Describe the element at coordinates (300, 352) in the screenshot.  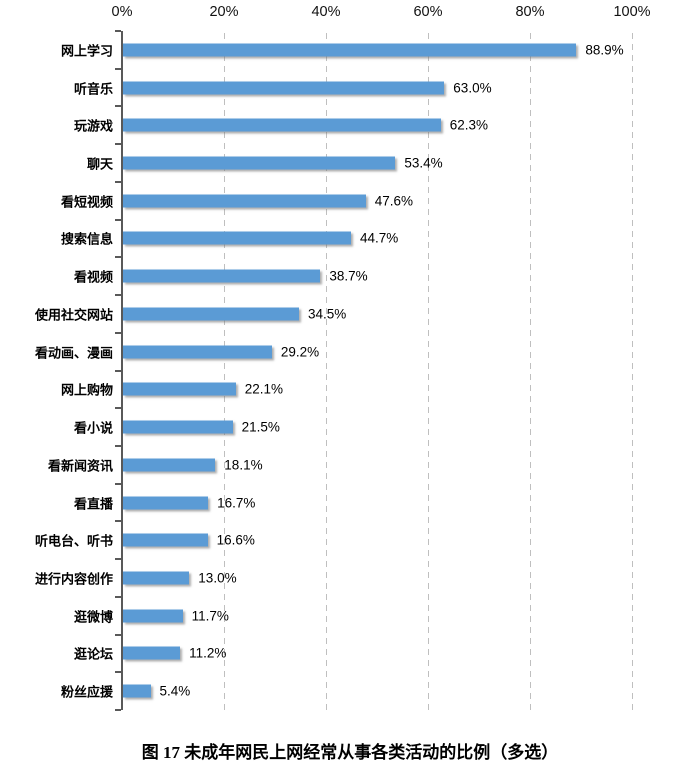
I see `value-label: 29.2%` at that location.